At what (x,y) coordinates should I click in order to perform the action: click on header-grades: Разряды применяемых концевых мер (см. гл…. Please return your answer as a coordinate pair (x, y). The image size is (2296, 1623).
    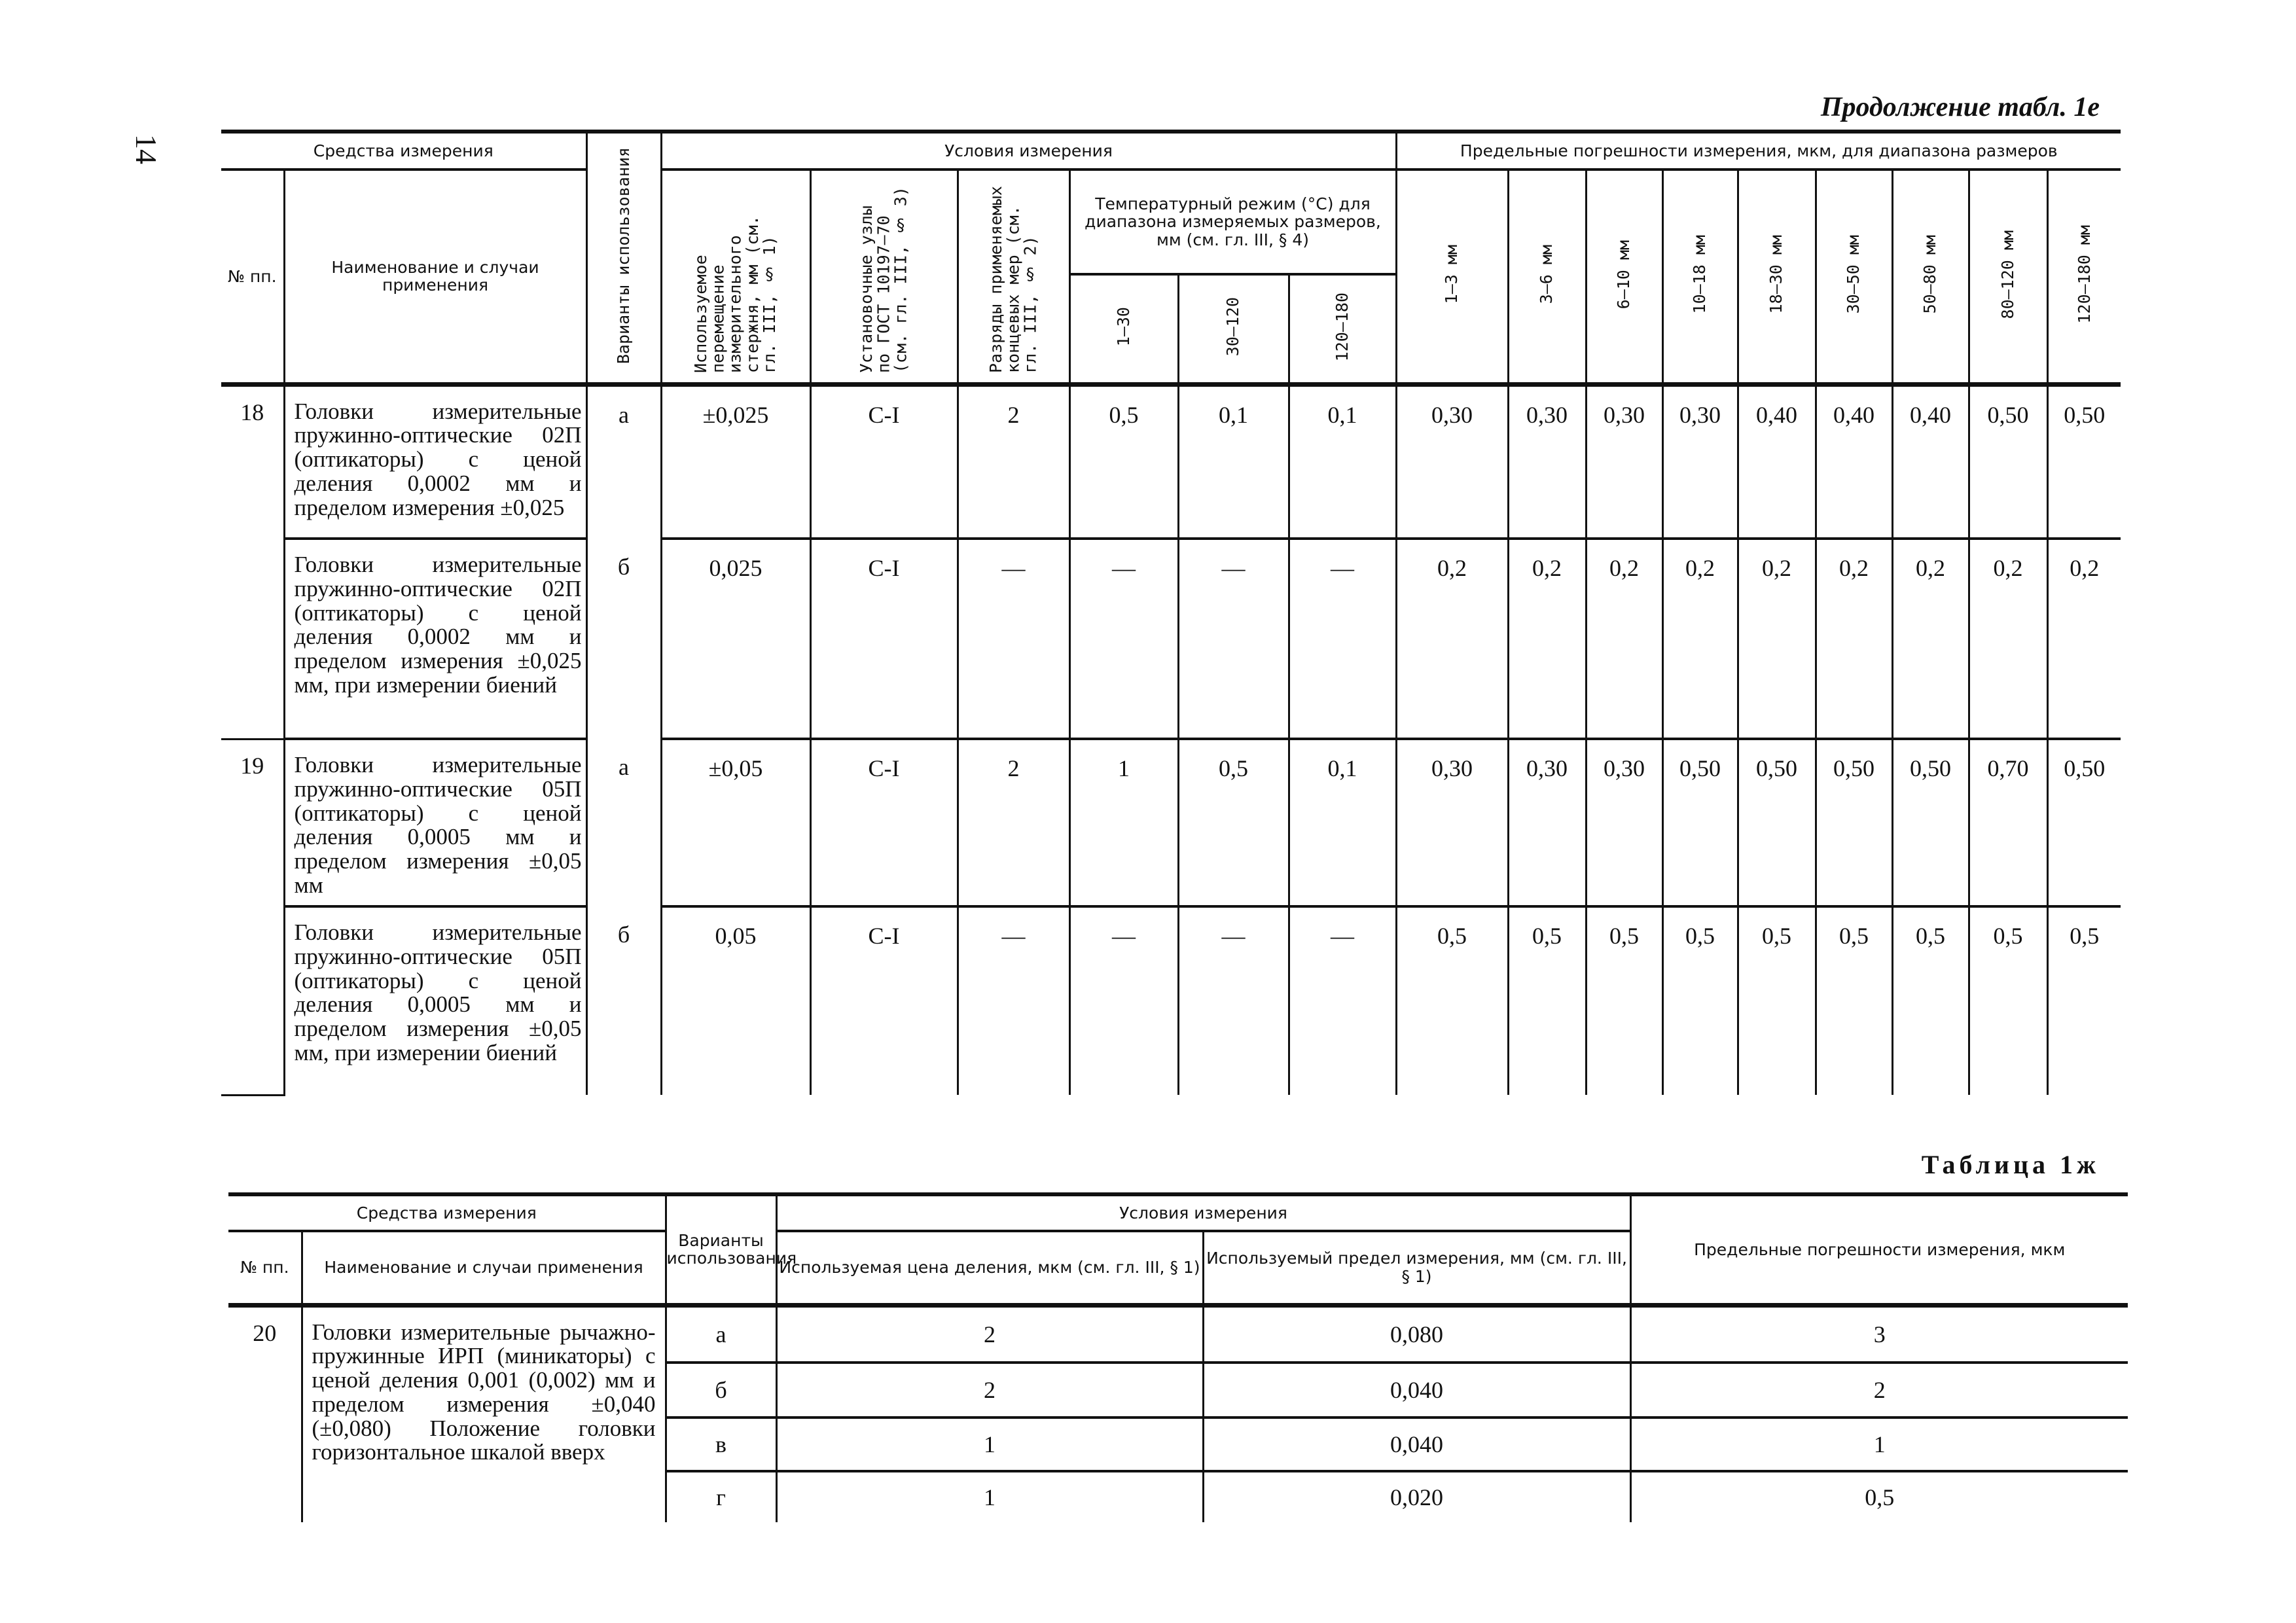
    Looking at the image, I should click on (1012, 278).